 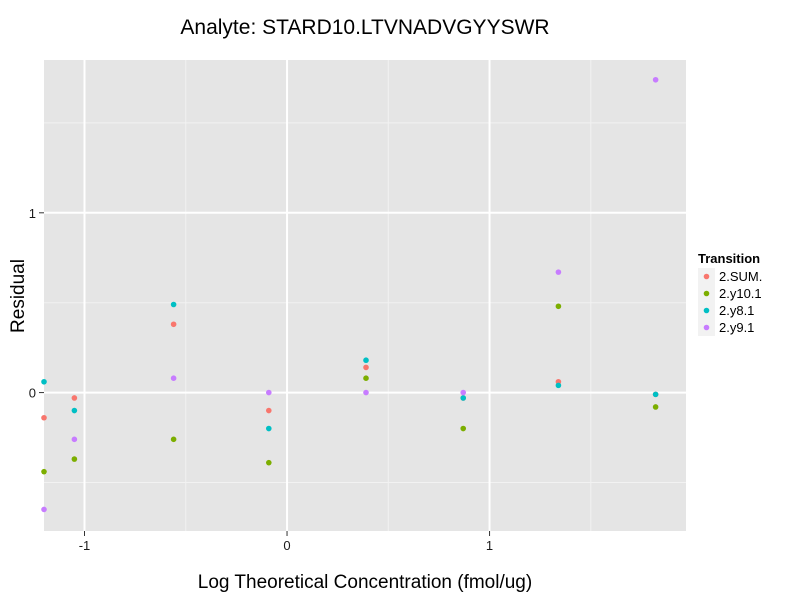 I want to click on y-tick-label: 0, so click(x=32, y=393).